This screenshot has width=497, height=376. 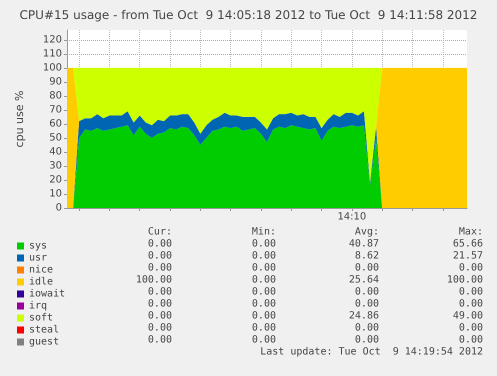 I want to click on chart-title: CPU#15 usage - from Tue Oct 9 14:05:18 2012 to Tue Oct 9 14:11:58 2012, so click(x=249, y=15).